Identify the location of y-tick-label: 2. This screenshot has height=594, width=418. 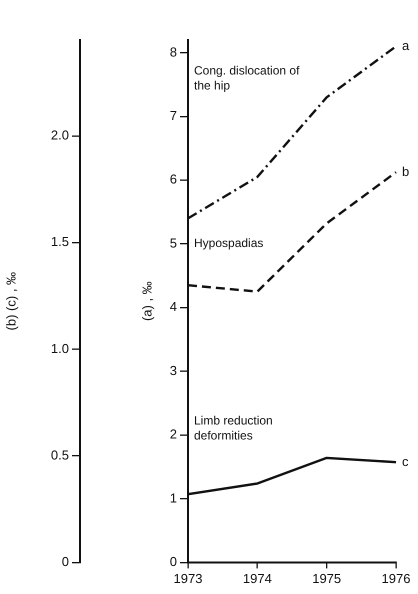
(173, 434).